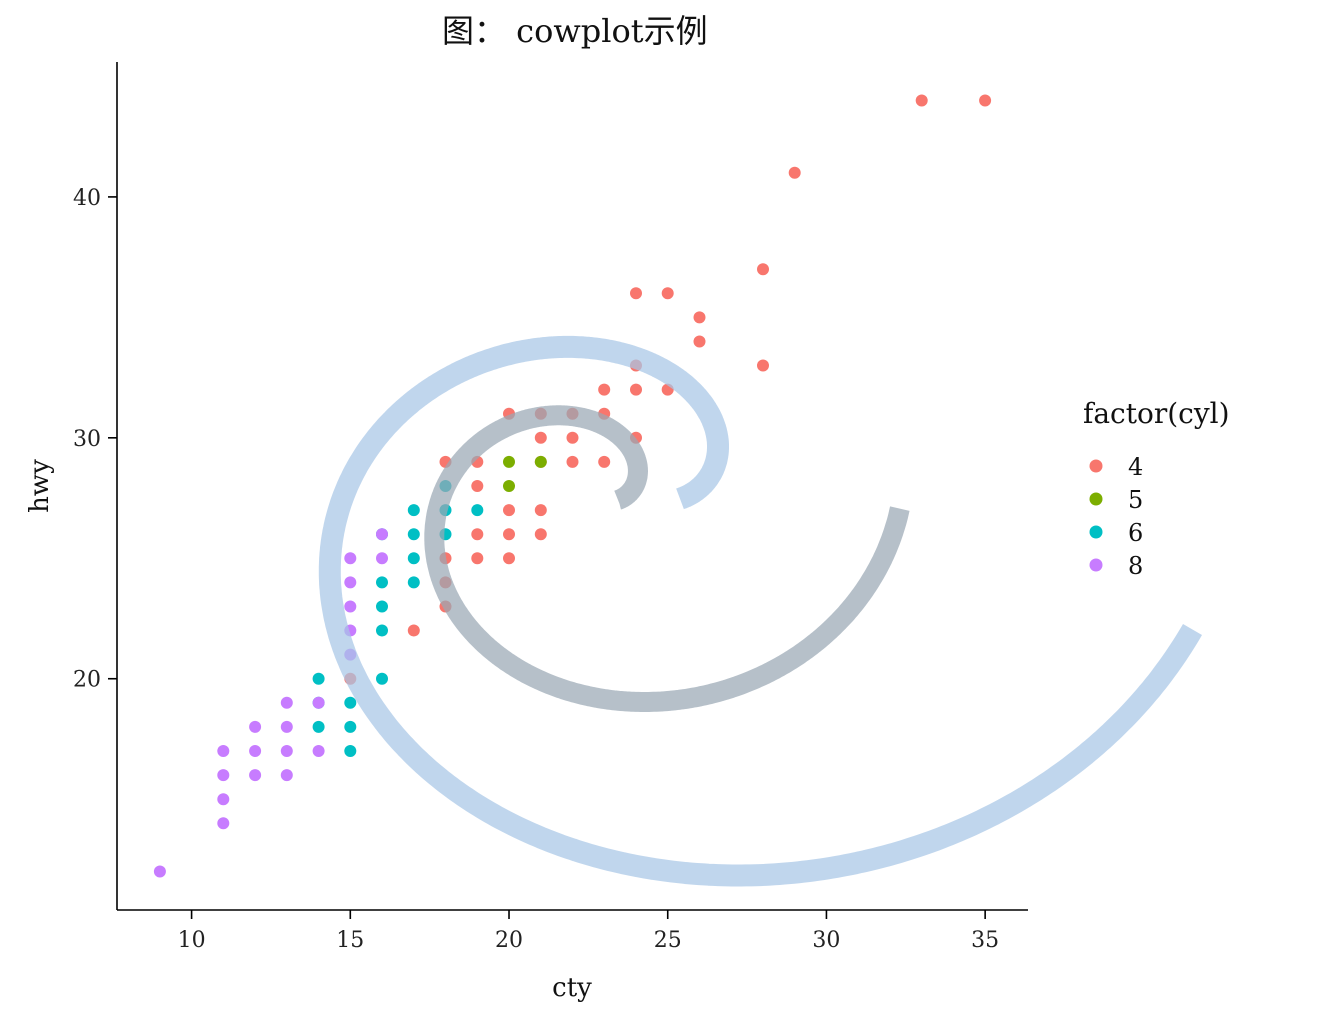 This screenshot has height=1022, width=1320. I want to click on chart-title: 图： cowplot示例, so click(575, 31).